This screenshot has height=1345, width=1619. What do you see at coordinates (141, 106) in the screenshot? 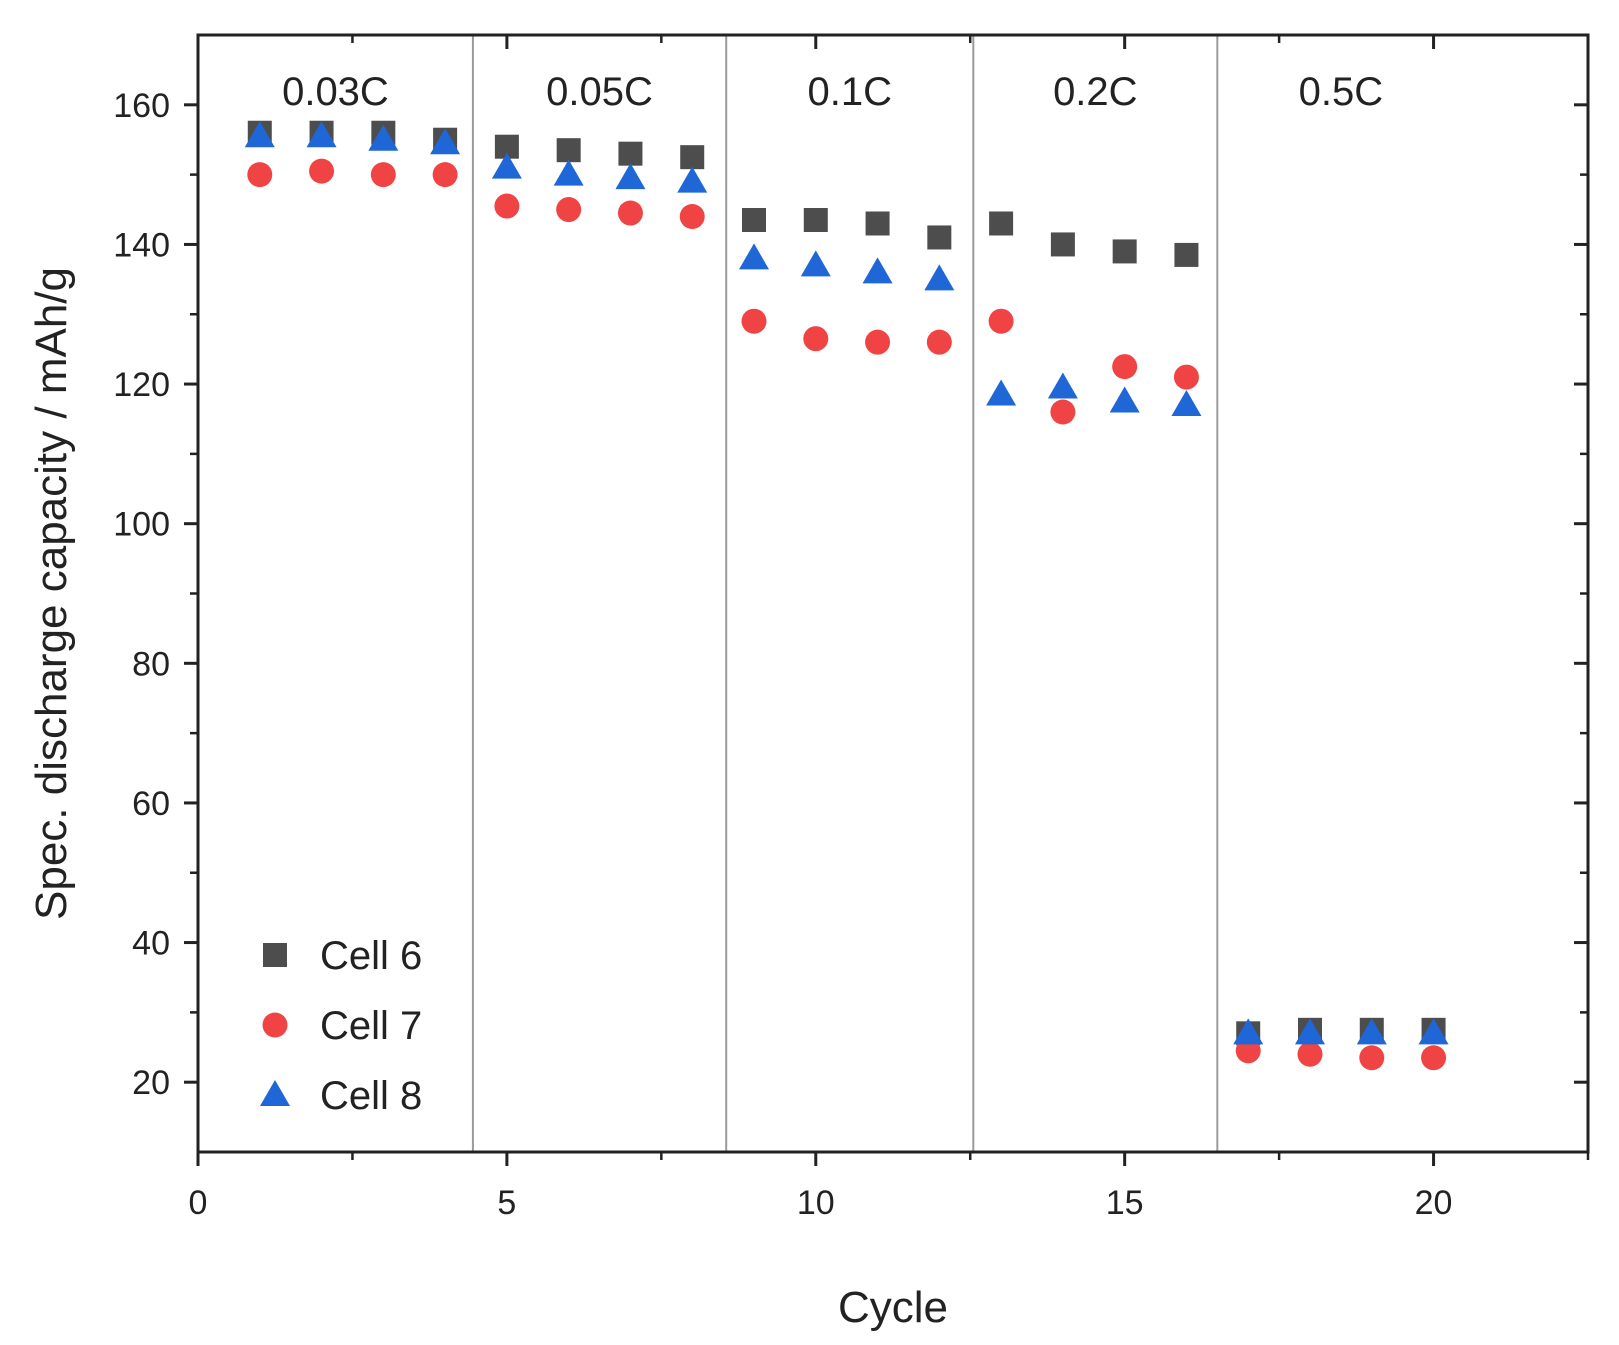
I see `y-tick-label: 160` at bounding box center [141, 106].